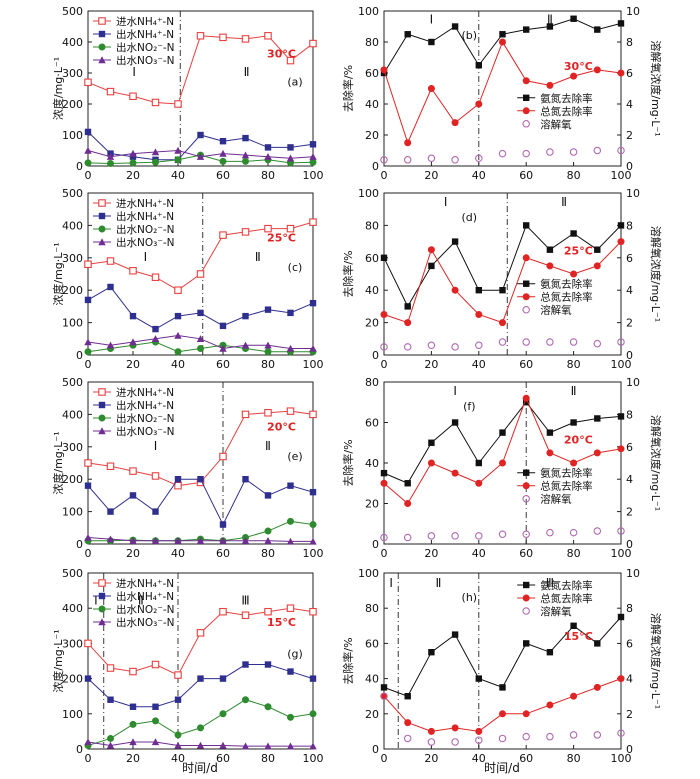 The height and width of the screenshot is (779, 700). I want to click on legend-label: 出水NO₃⁻-N, so click(145, 60).